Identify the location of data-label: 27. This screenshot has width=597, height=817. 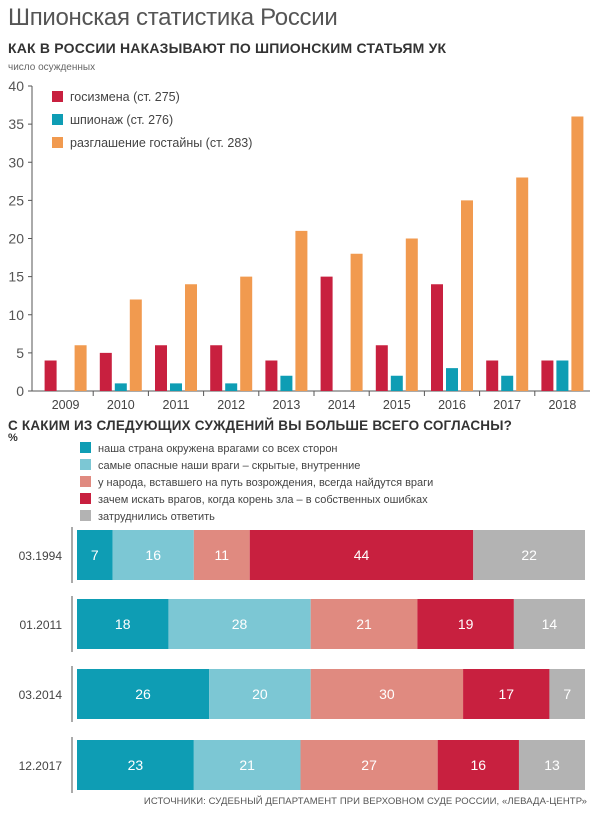
(369, 765).